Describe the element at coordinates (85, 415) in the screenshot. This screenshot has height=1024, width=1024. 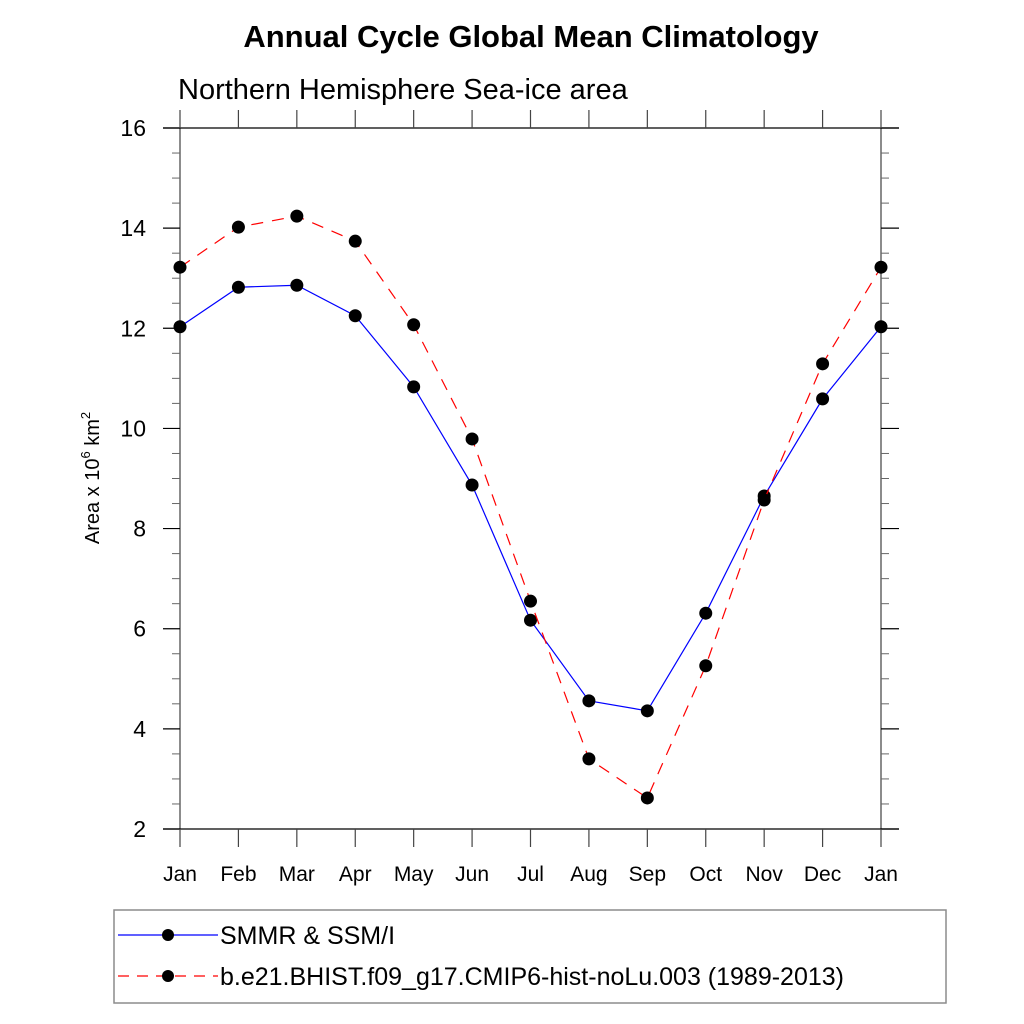
I see `y-axis-label-unit-exponent: 2` at that location.